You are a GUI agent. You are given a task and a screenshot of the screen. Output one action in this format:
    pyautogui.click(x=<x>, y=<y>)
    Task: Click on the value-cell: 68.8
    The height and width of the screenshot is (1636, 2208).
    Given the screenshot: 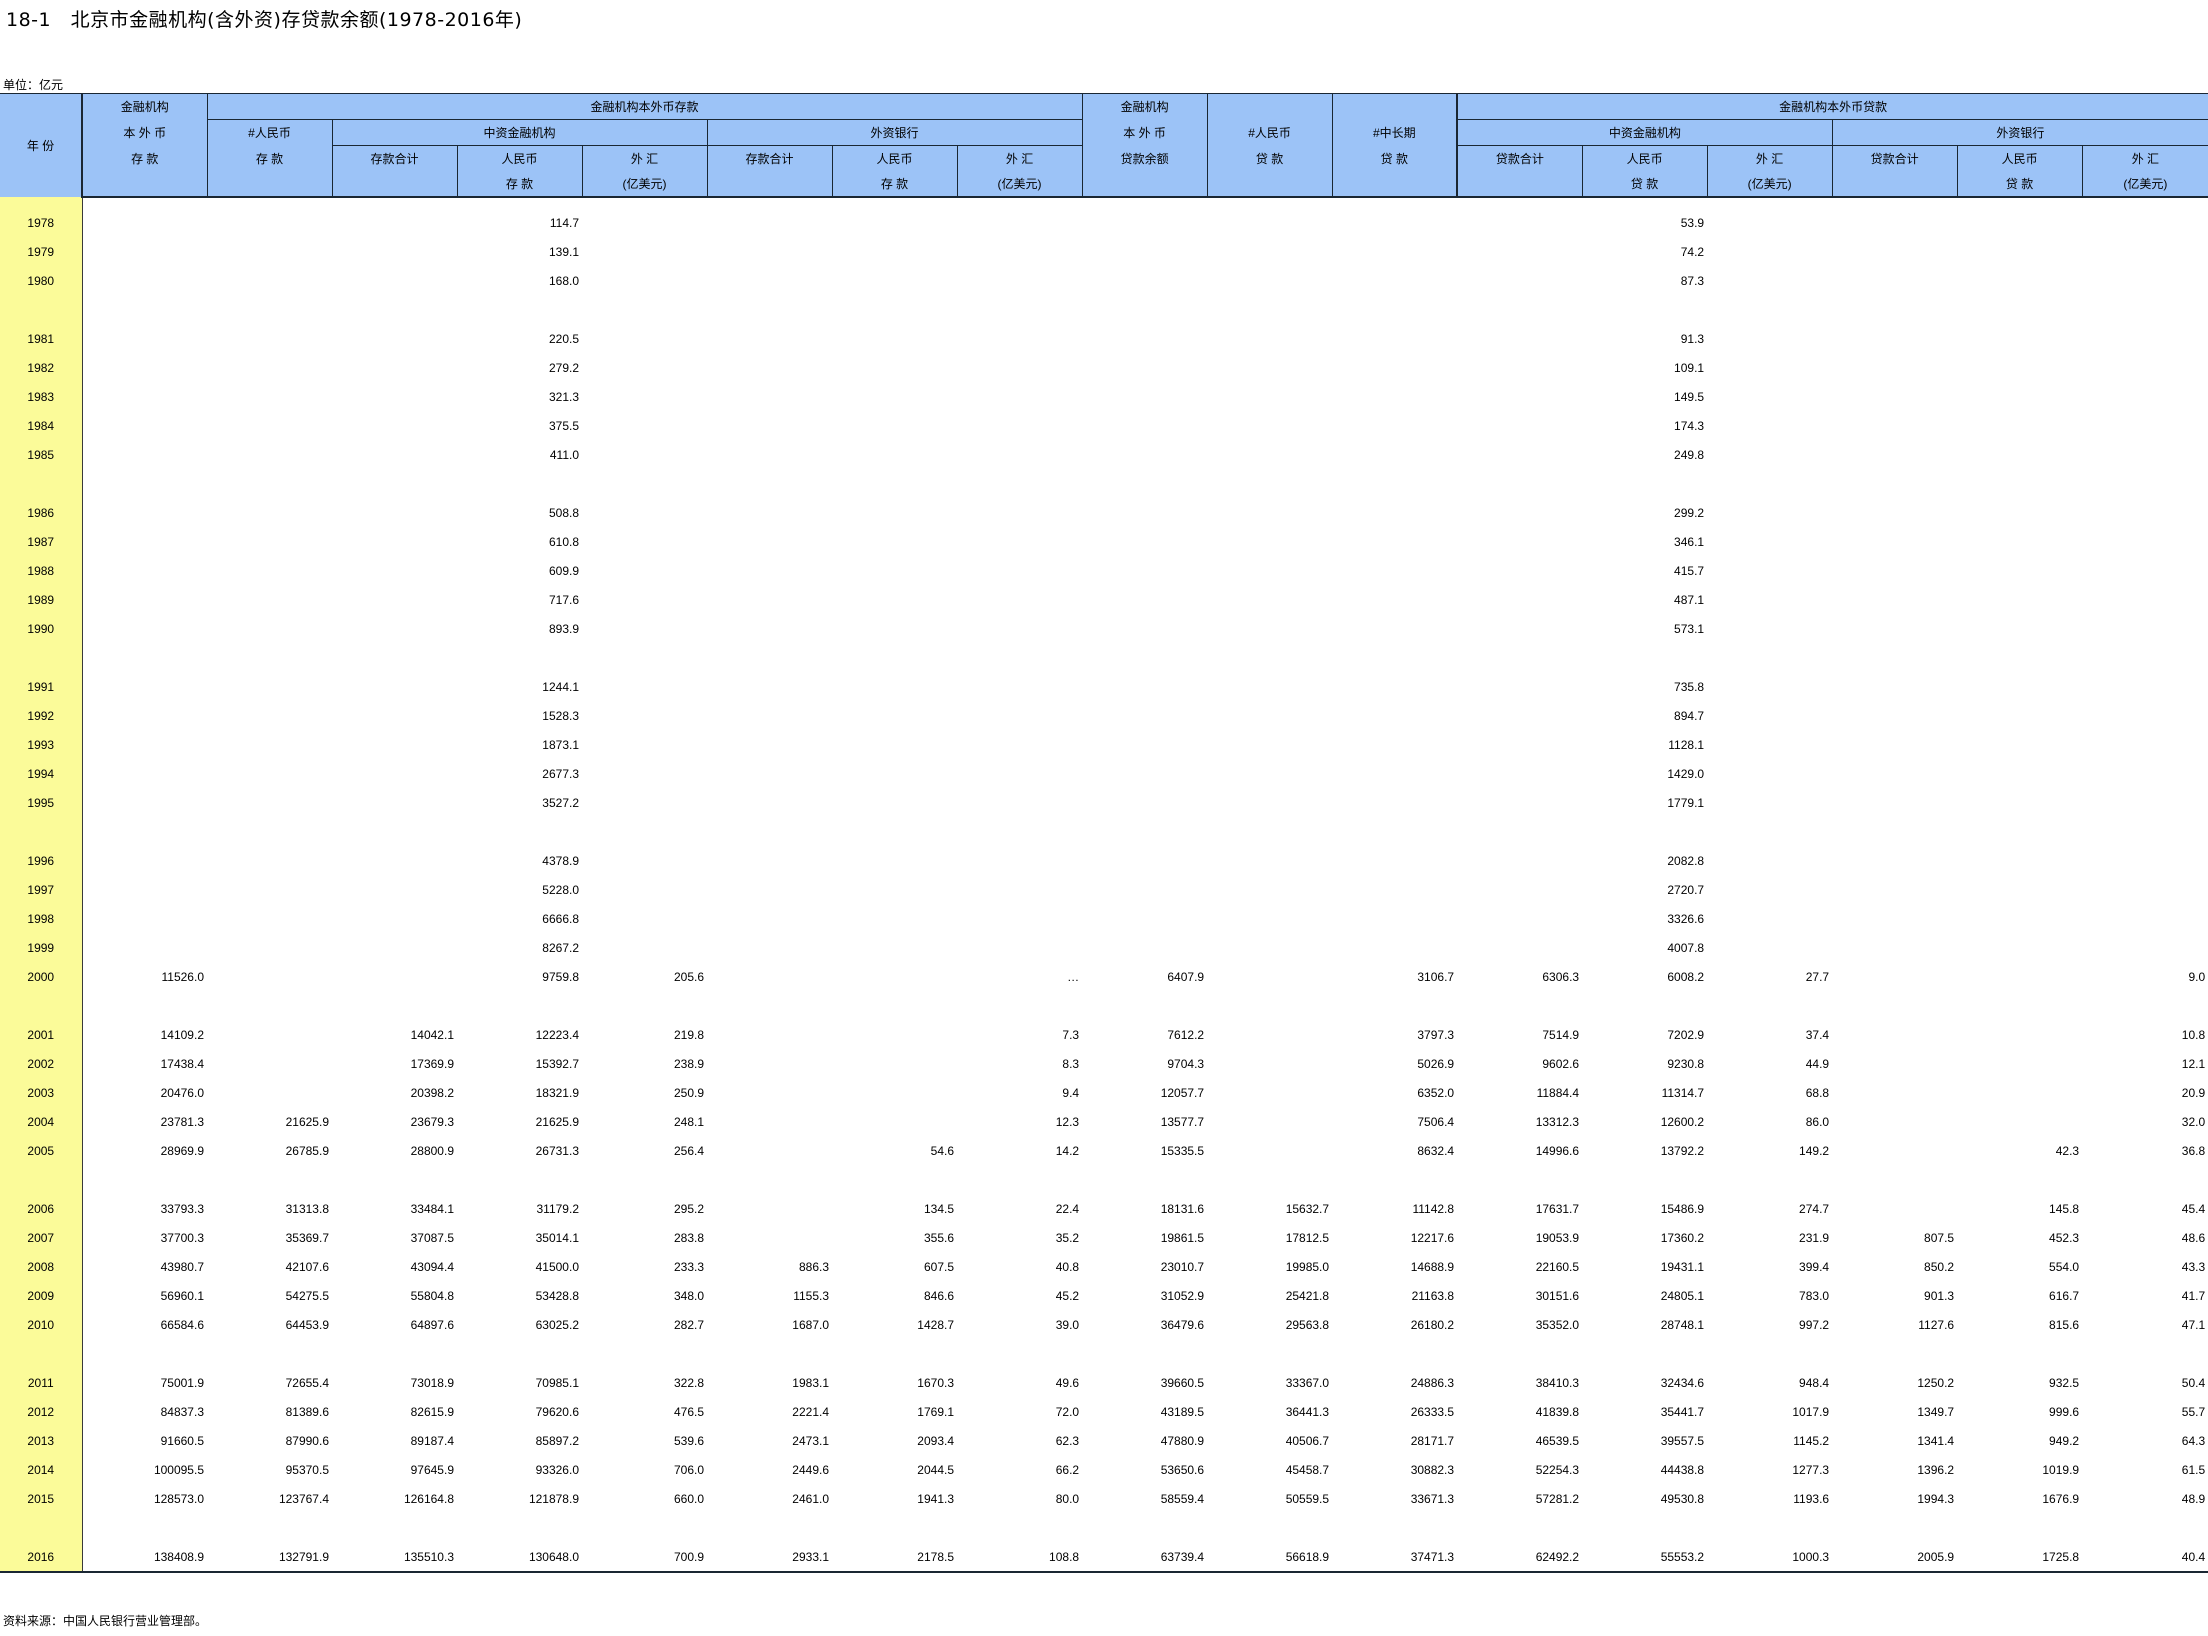 What is the action you would take?
    pyautogui.click(x=1817, y=1092)
    